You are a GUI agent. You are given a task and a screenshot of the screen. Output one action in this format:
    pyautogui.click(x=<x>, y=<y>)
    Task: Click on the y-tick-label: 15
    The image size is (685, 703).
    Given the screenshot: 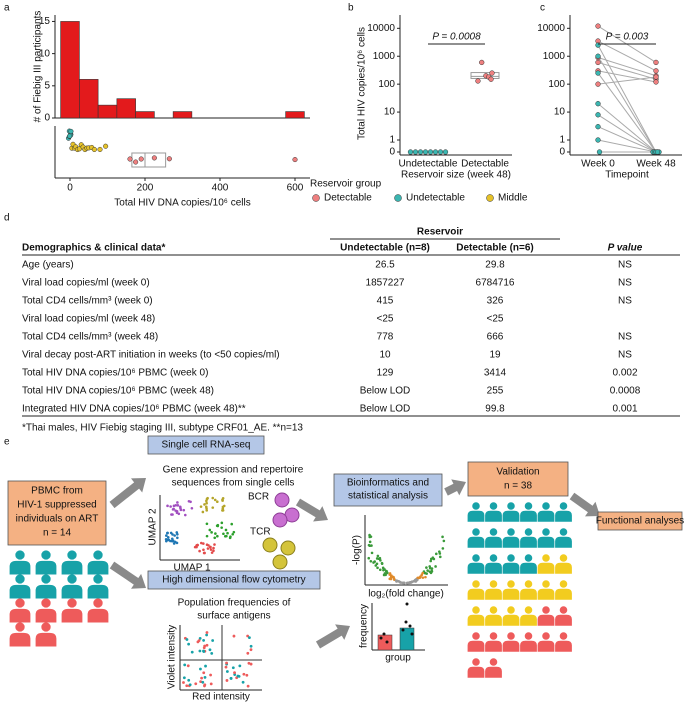 What is the action you would take?
    pyautogui.click(x=45, y=21)
    